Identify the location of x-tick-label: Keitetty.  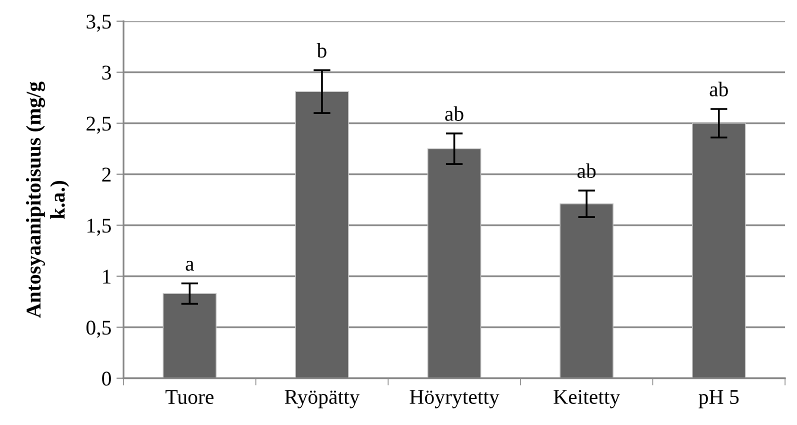
(587, 399).